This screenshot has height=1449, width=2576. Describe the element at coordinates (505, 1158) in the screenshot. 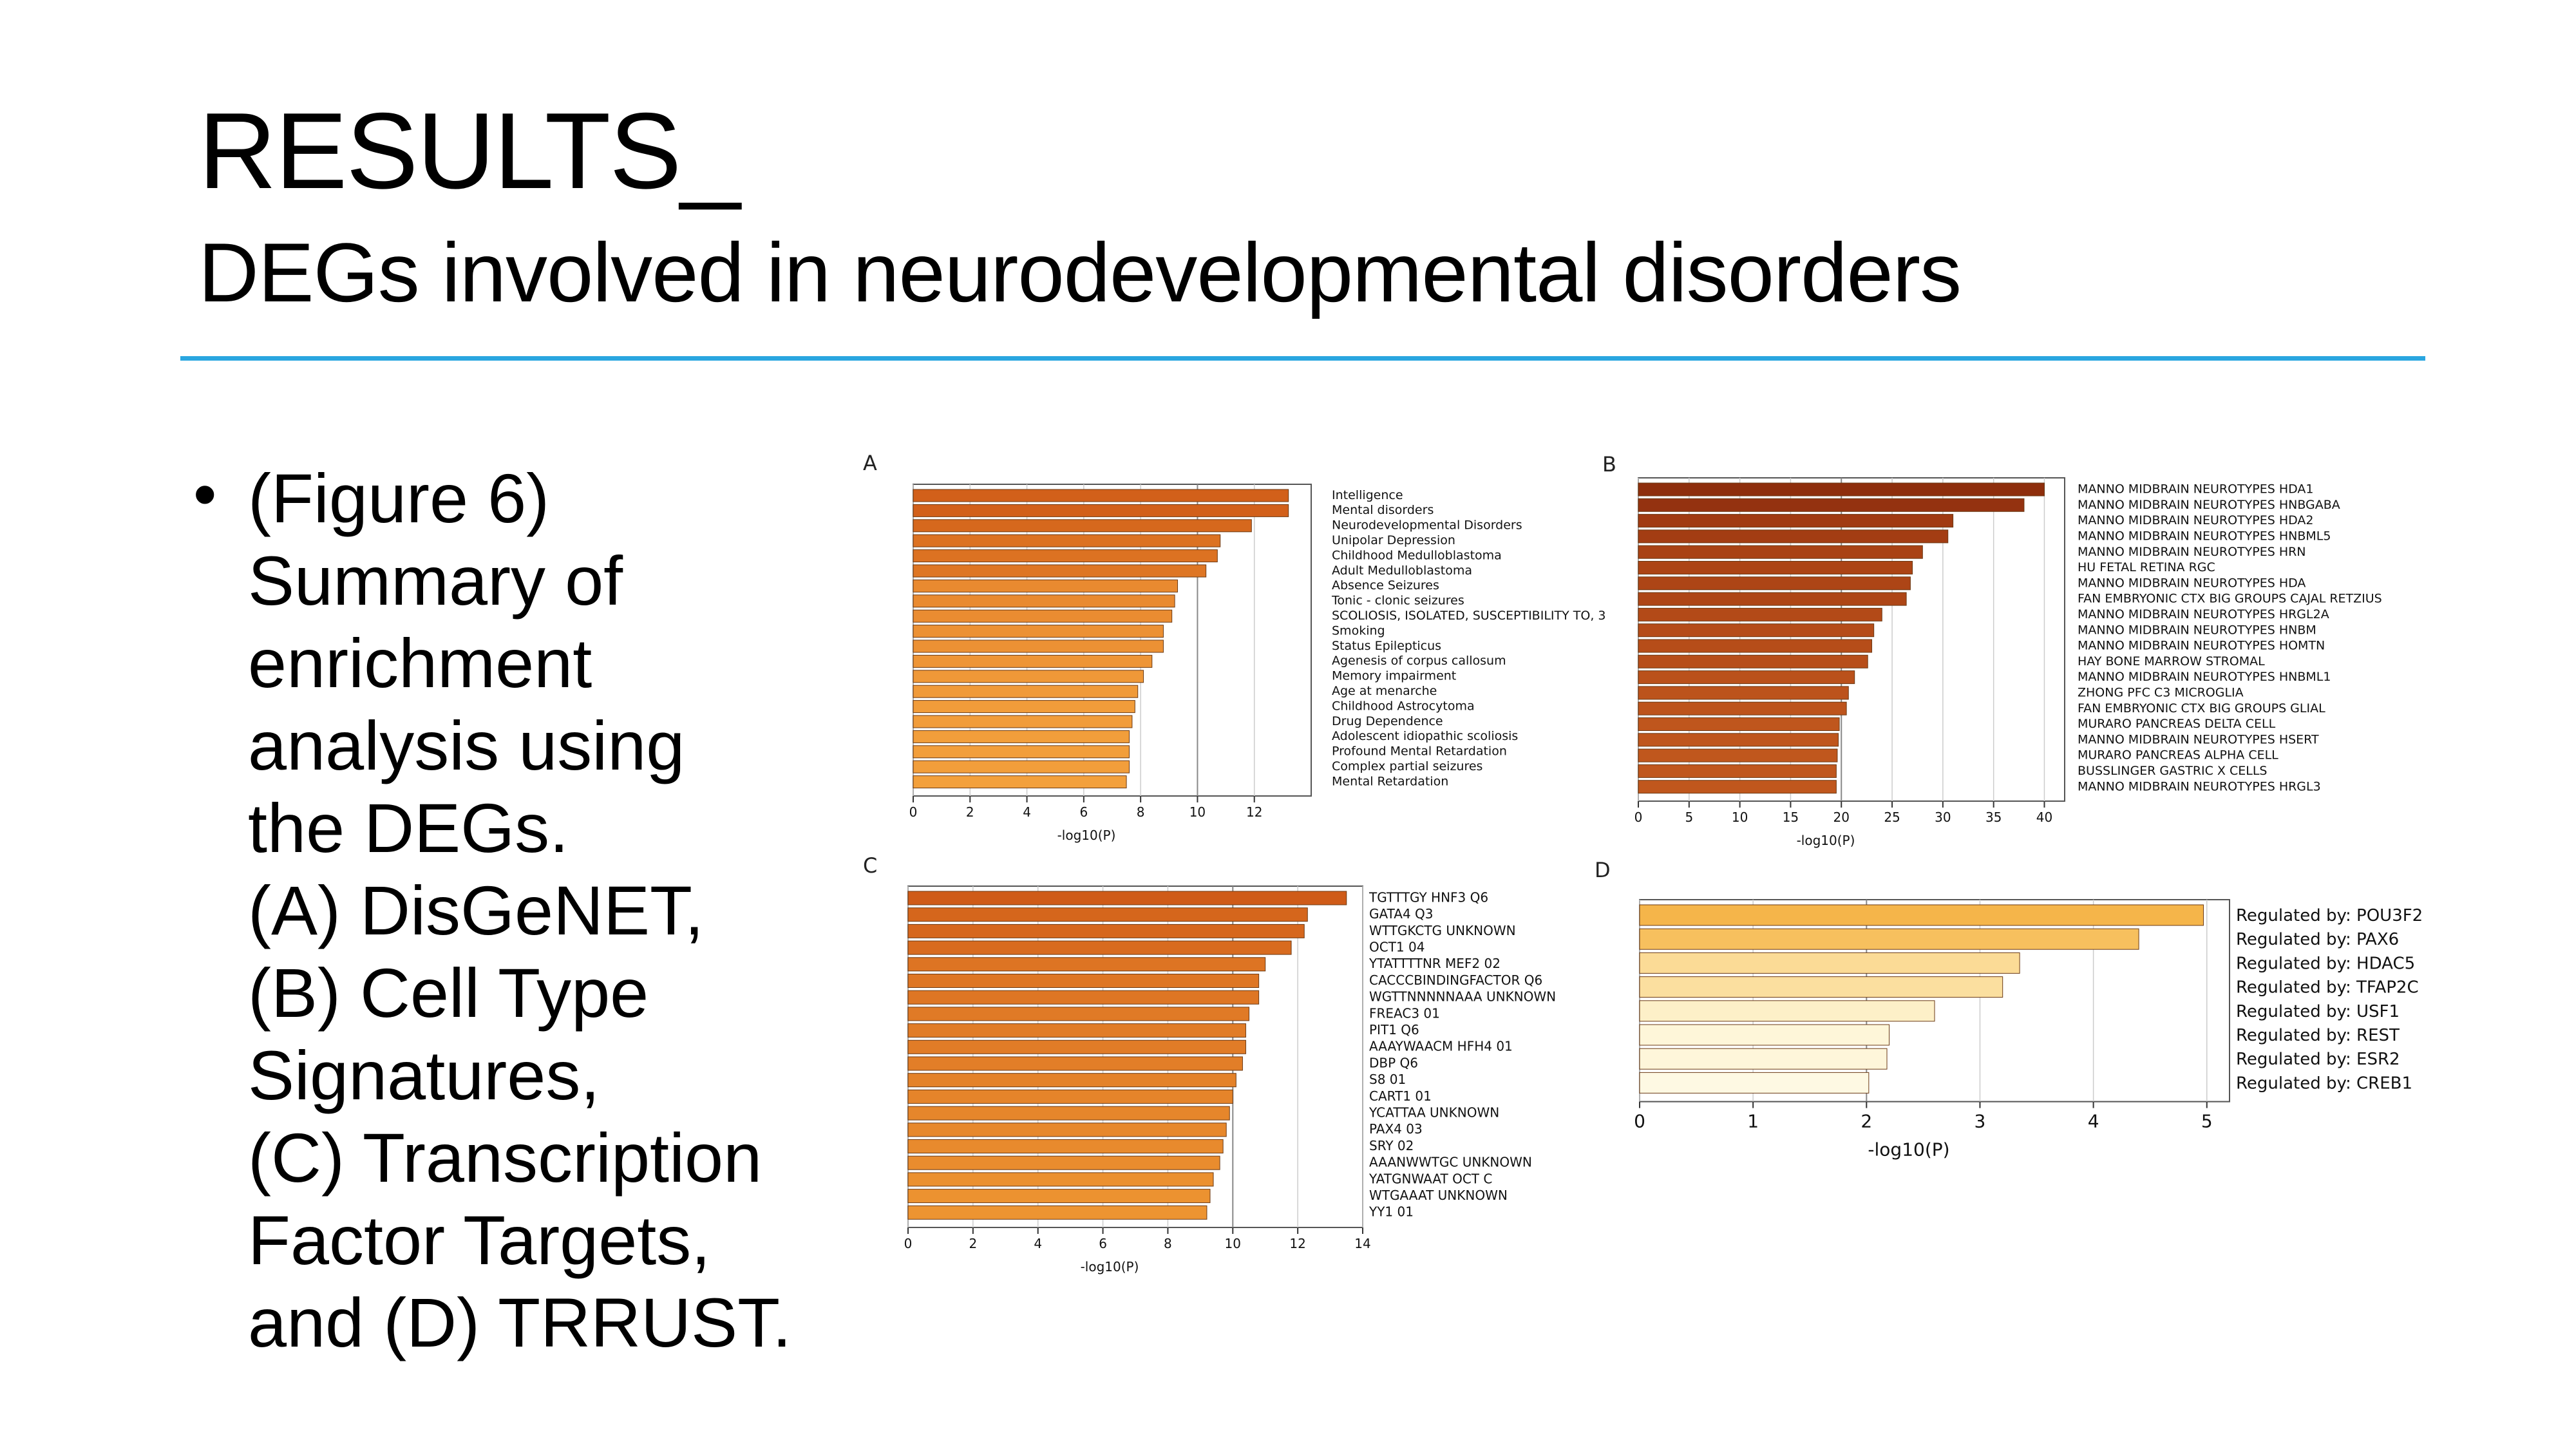

I see `body-line: (C) Transcription` at that location.